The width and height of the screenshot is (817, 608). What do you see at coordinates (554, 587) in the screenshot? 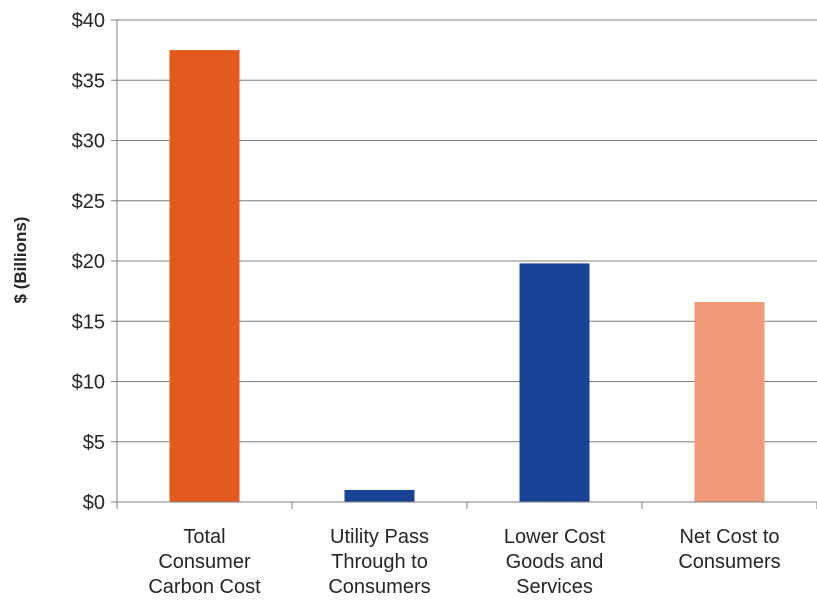
I see `category-label-line: Services` at bounding box center [554, 587].